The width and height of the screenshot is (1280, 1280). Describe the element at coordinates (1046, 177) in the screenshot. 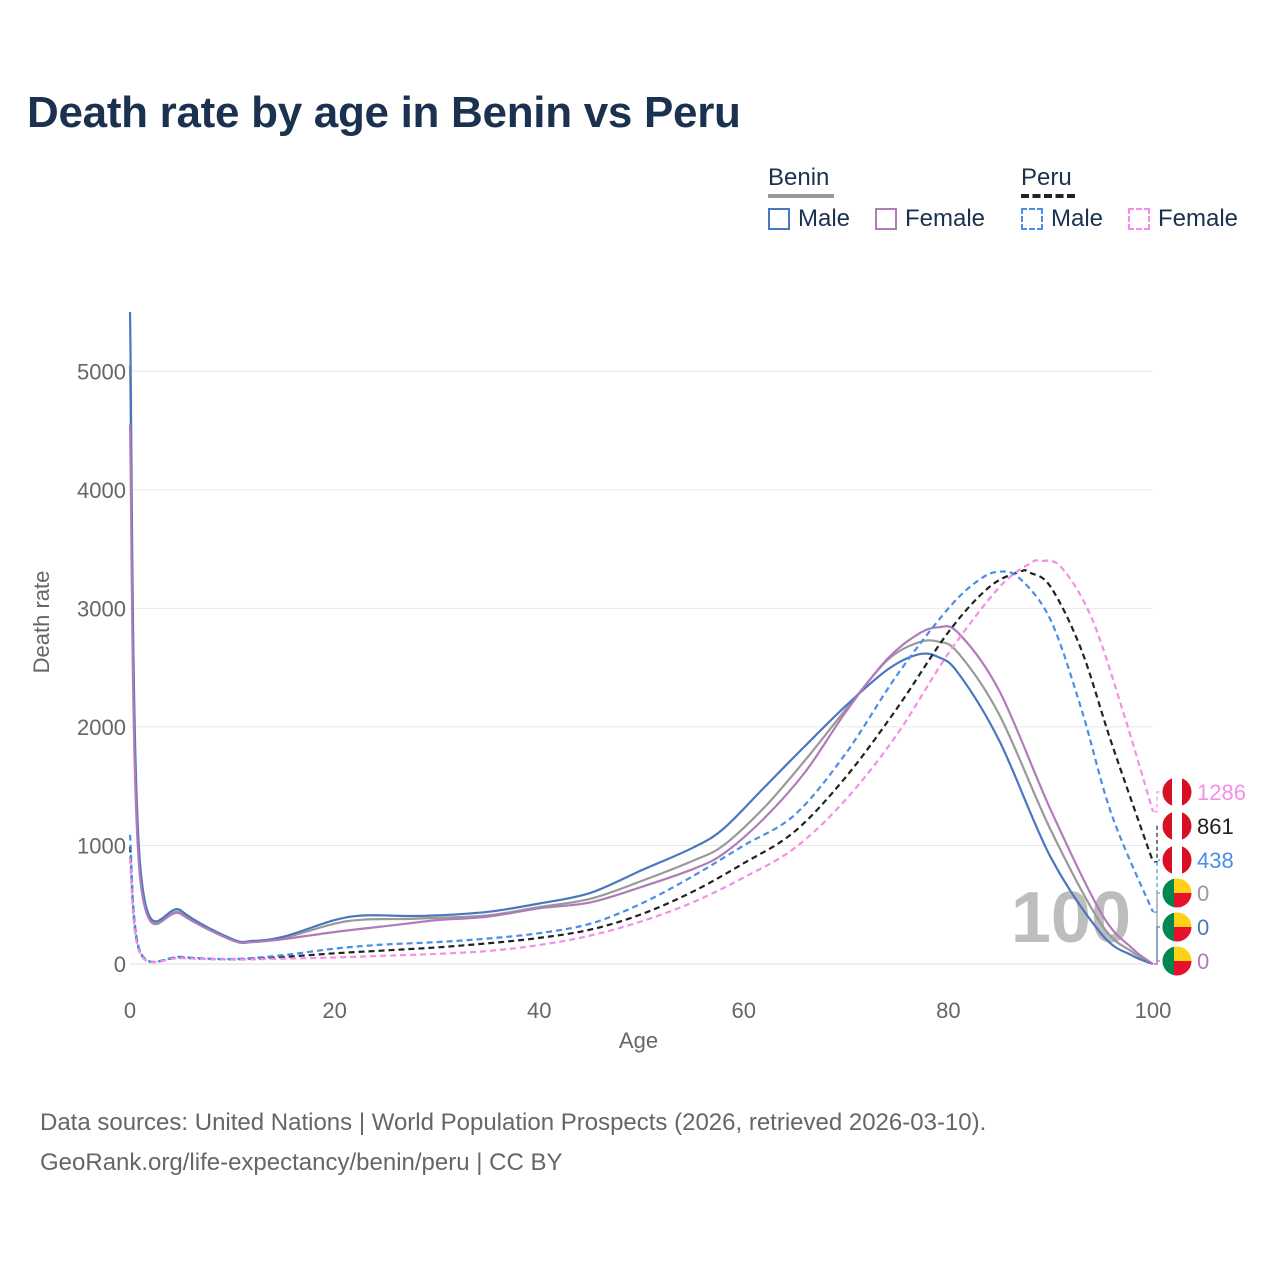

I see `legend-group-peru-title: Peru` at that location.